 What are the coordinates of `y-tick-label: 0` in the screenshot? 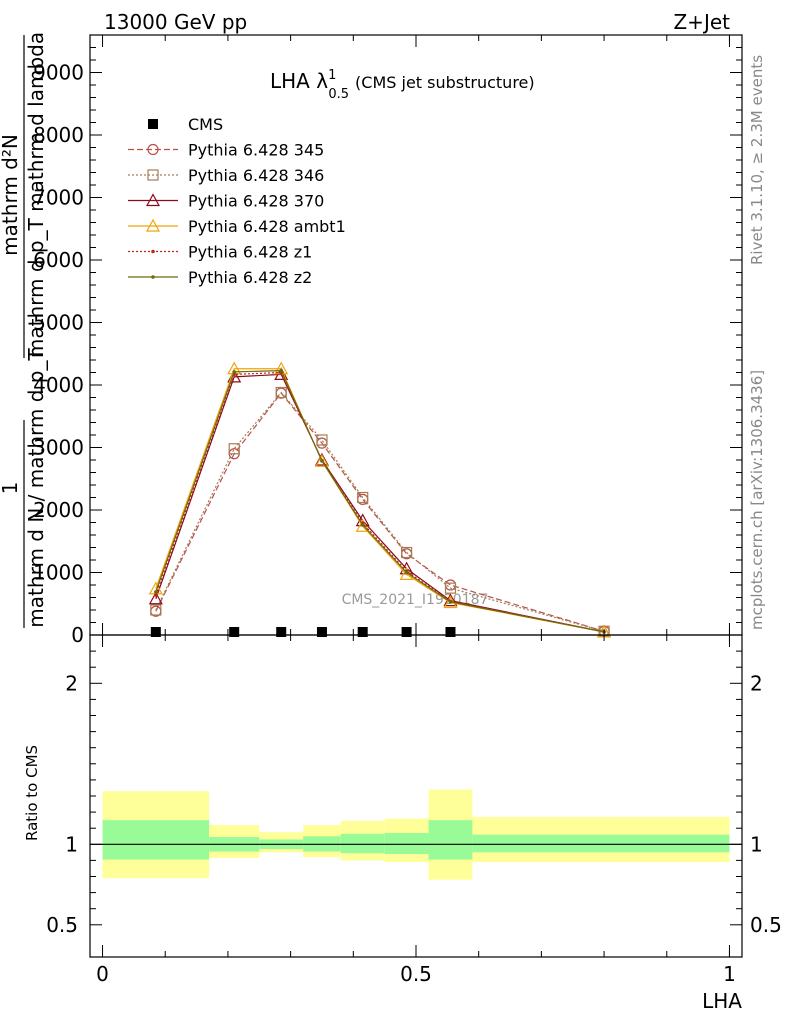 It's located at (77, 635).